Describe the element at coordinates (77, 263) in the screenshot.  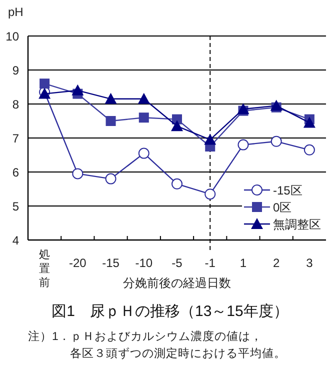
I see `x-tick-label: -20` at that location.